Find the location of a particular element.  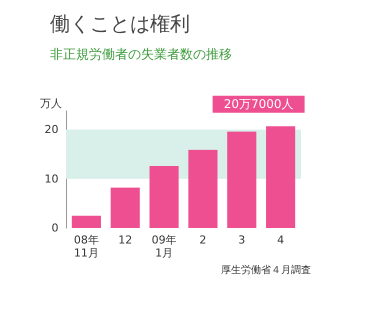

x-tick-label: 09年 1月 is located at coordinates (164, 247).